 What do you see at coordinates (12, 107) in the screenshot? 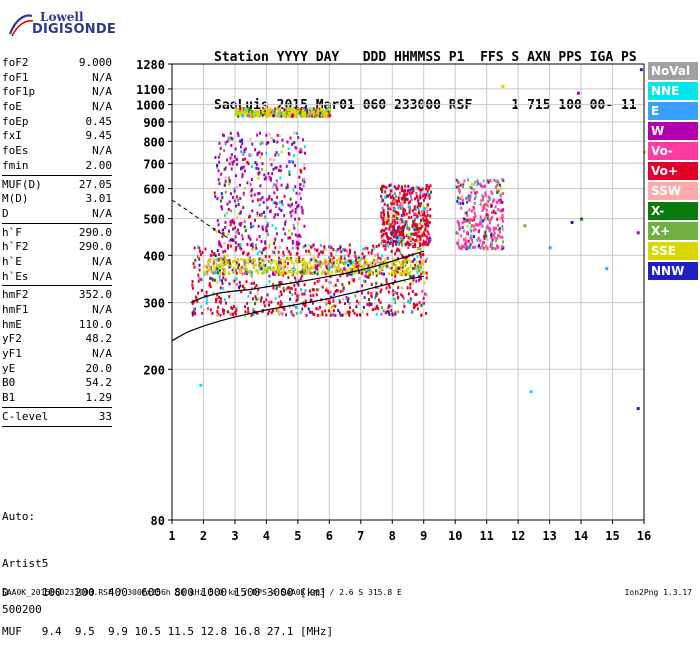
I see `param-name: foE` at bounding box center [12, 107].